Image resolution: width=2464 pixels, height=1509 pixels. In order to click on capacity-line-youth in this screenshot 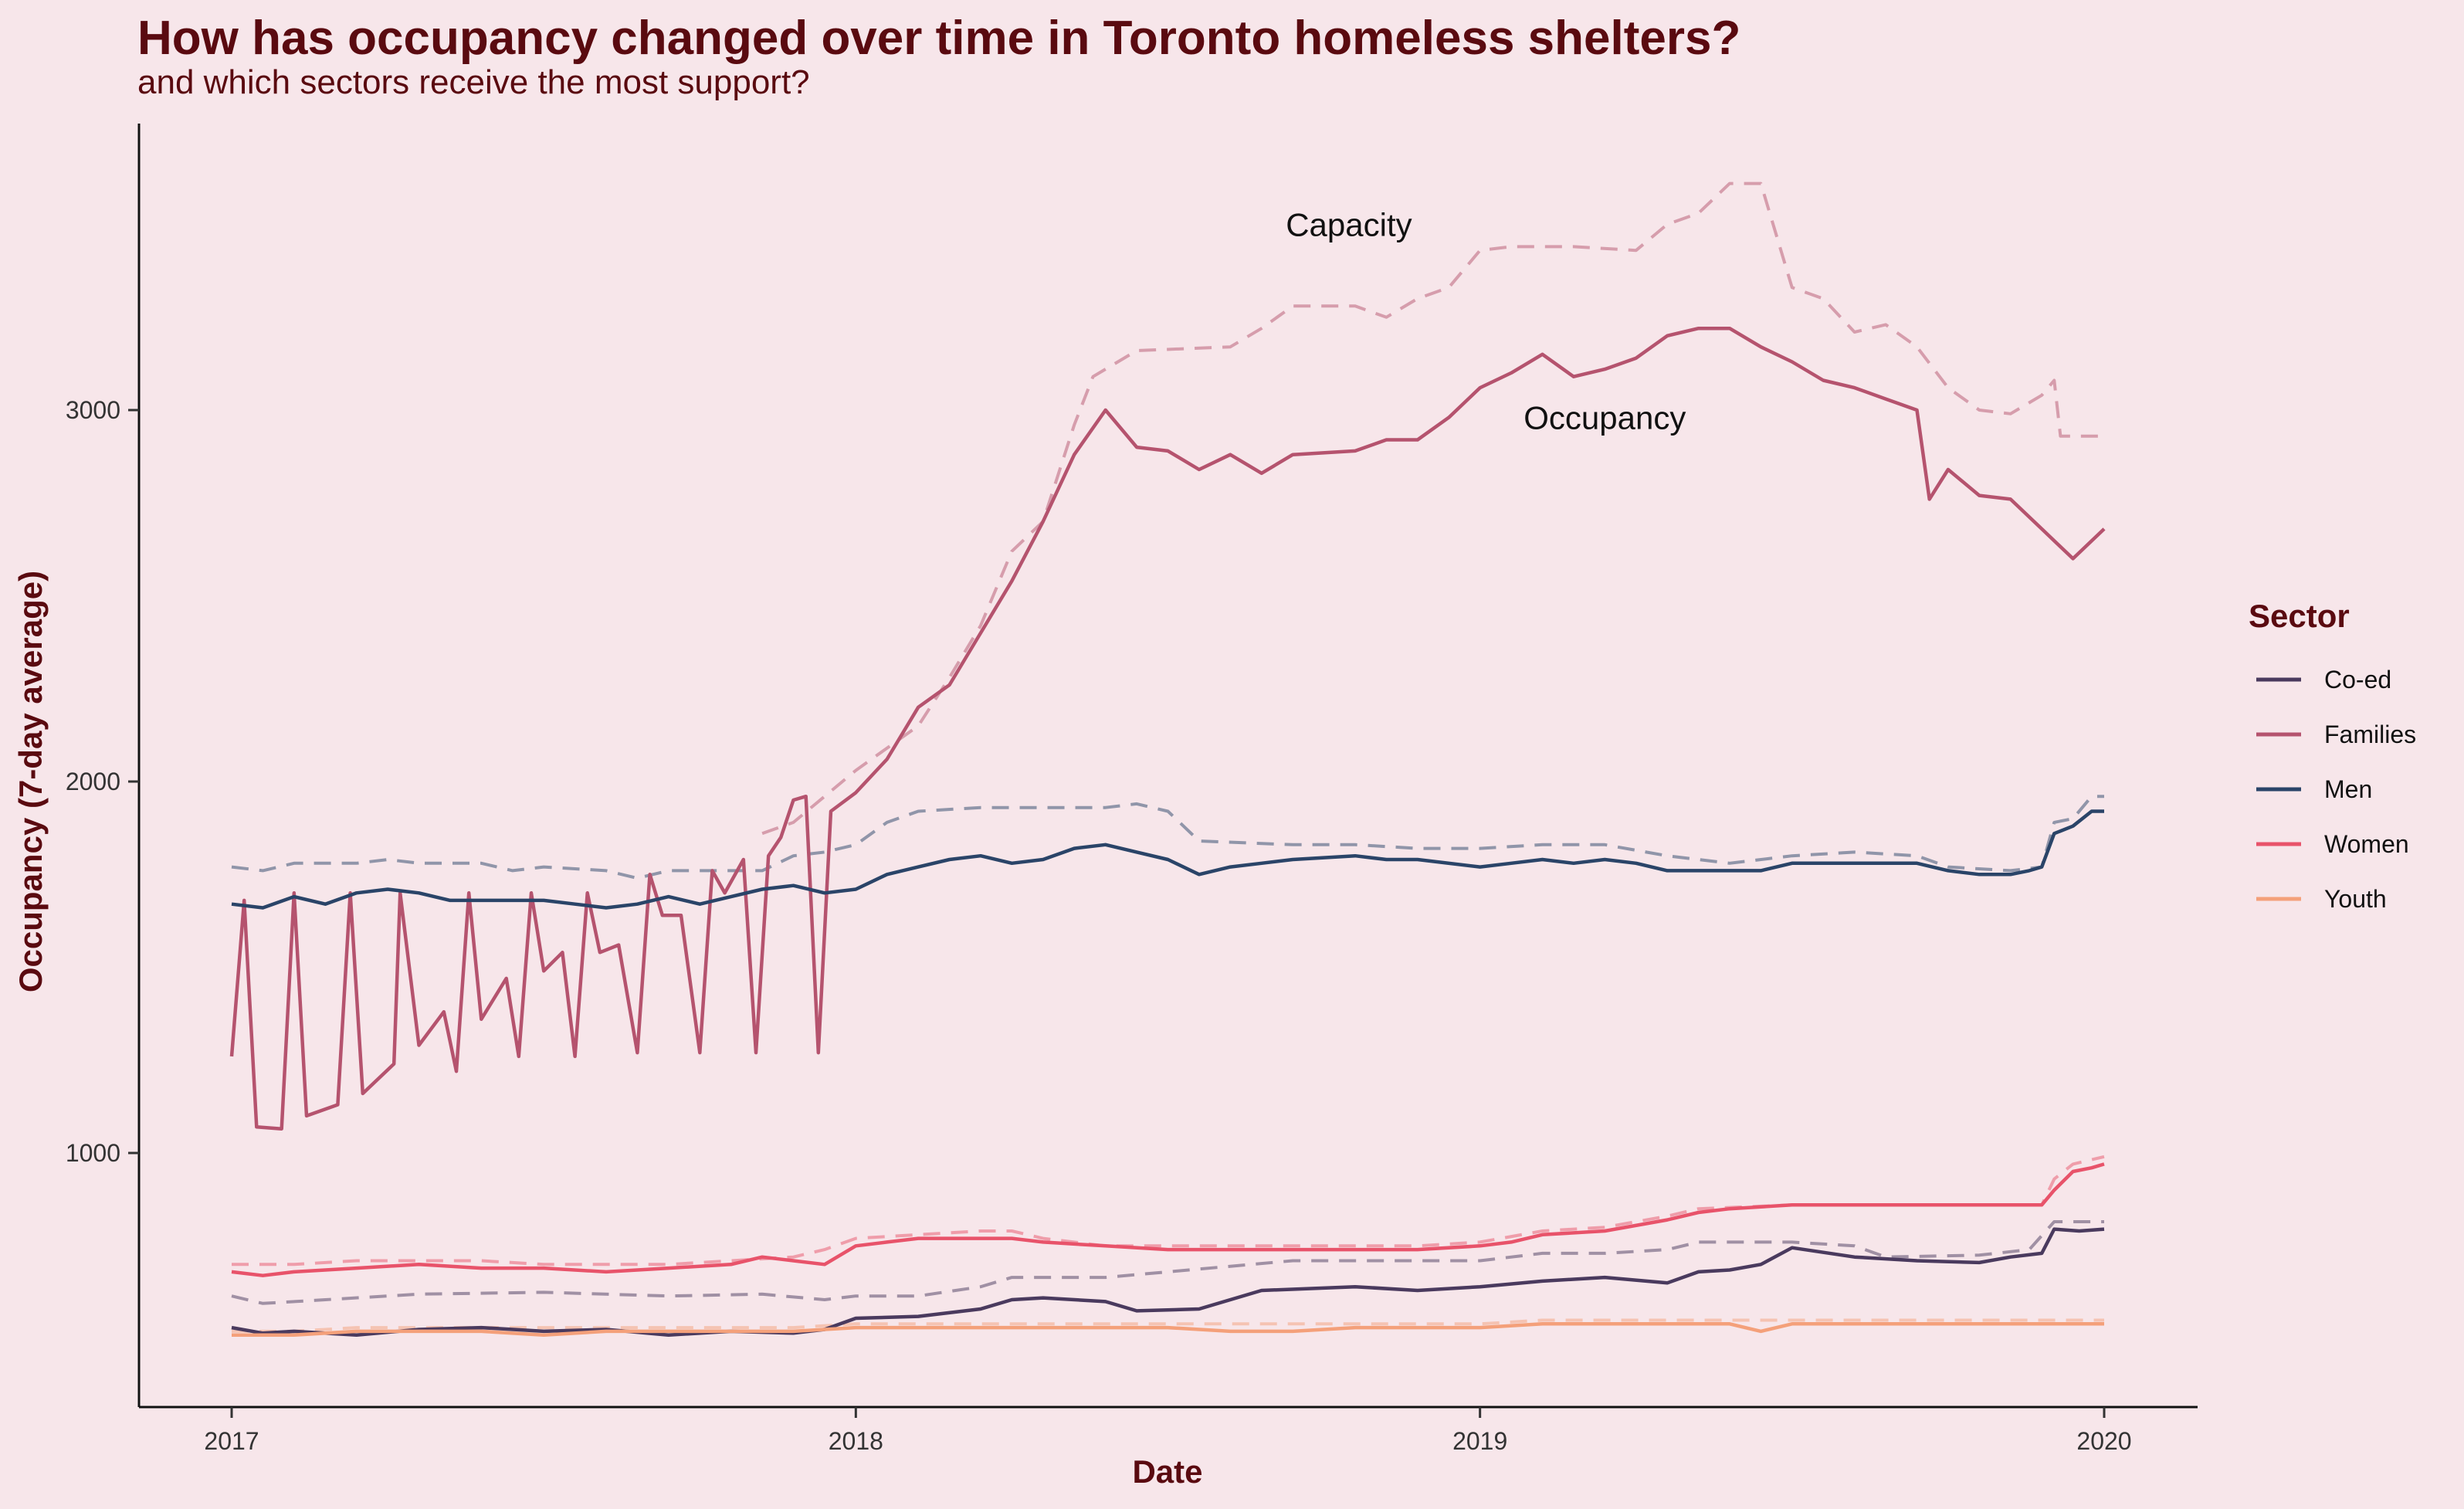, I will do `click(1168, 1326)`.